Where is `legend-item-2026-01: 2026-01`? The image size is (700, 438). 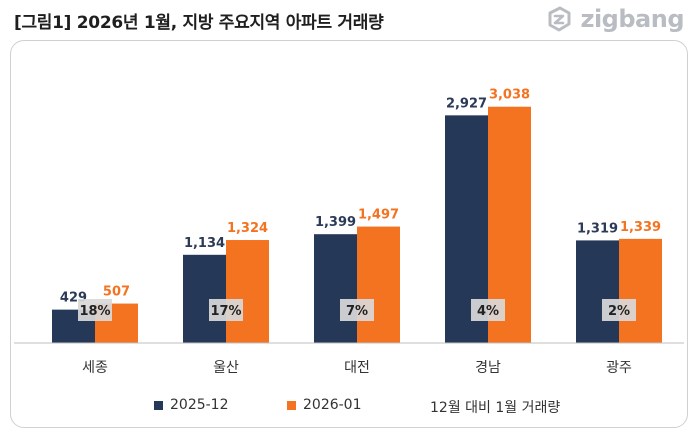
legend-item-2026-01: 2026-01 is located at coordinates (324, 405).